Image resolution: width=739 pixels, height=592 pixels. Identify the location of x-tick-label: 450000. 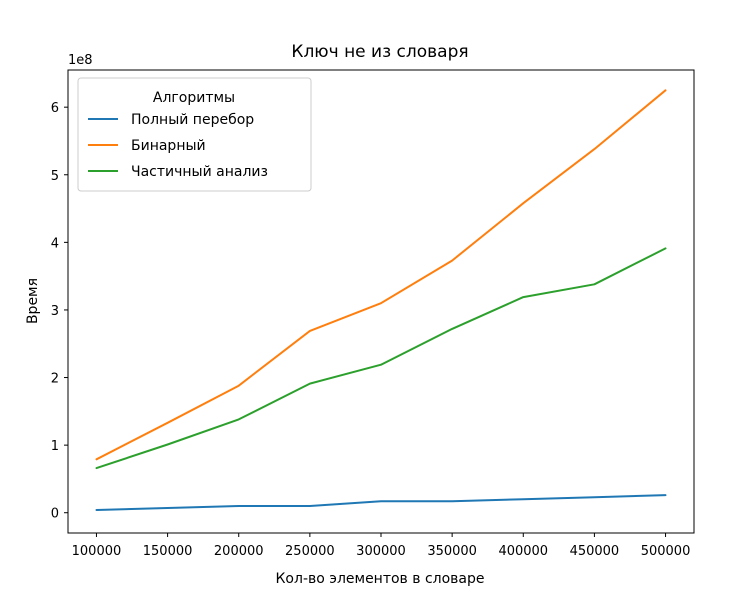
(595, 551).